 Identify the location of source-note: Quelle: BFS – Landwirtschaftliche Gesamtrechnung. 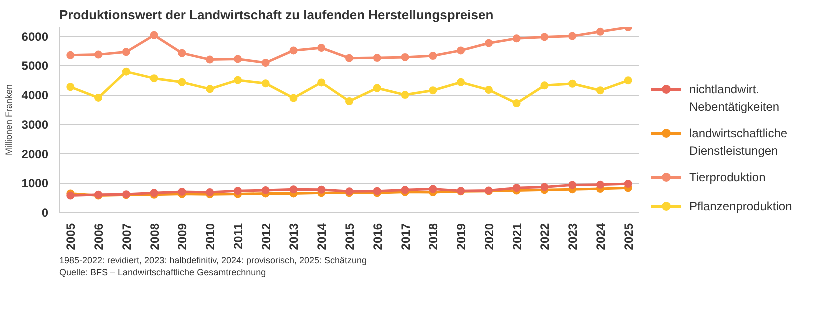
(163, 273).